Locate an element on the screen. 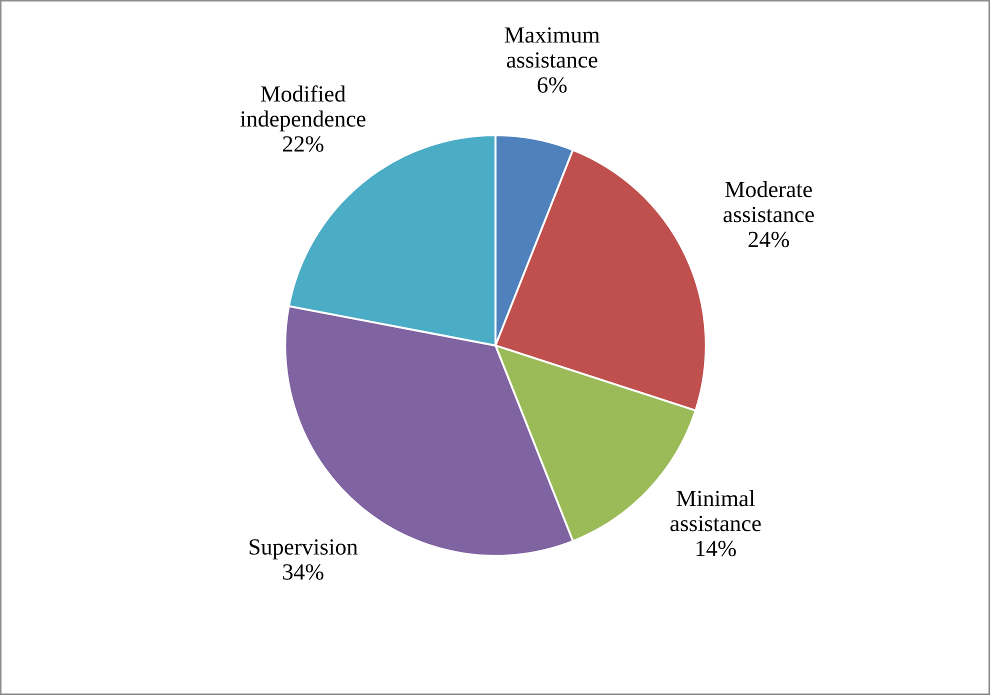 This screenshot has width=992, height=697. data-label: 34% is located at coordinates (303, 572).